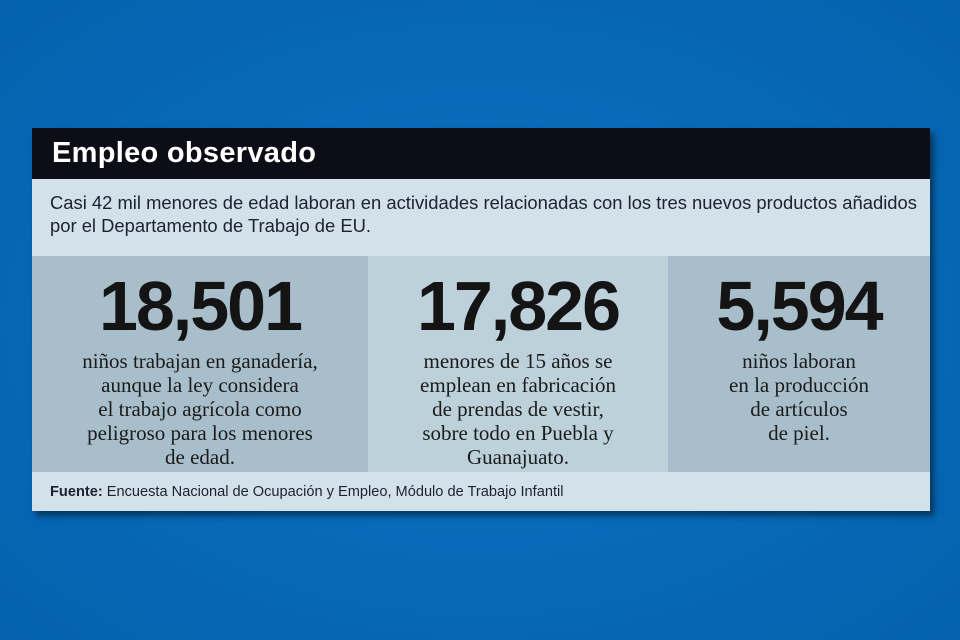 The height and width of the screenshot is (640, 960). Describe the element at coordinates (799, 306) in the screenshot. I see `stat-number: 5,594` at that location.